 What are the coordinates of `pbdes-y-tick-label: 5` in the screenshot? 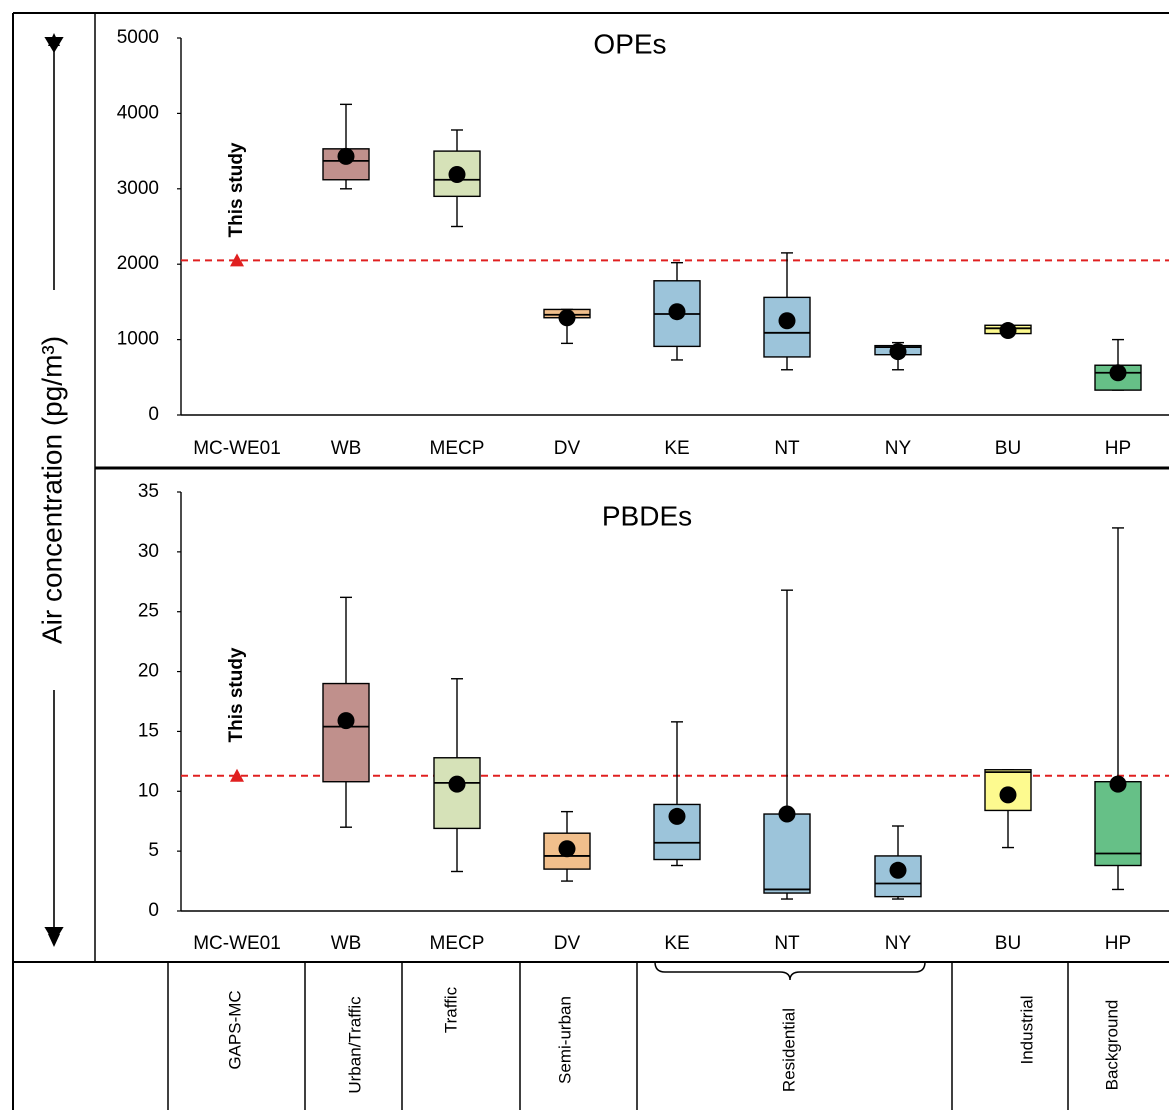 It's located at (153, 850).